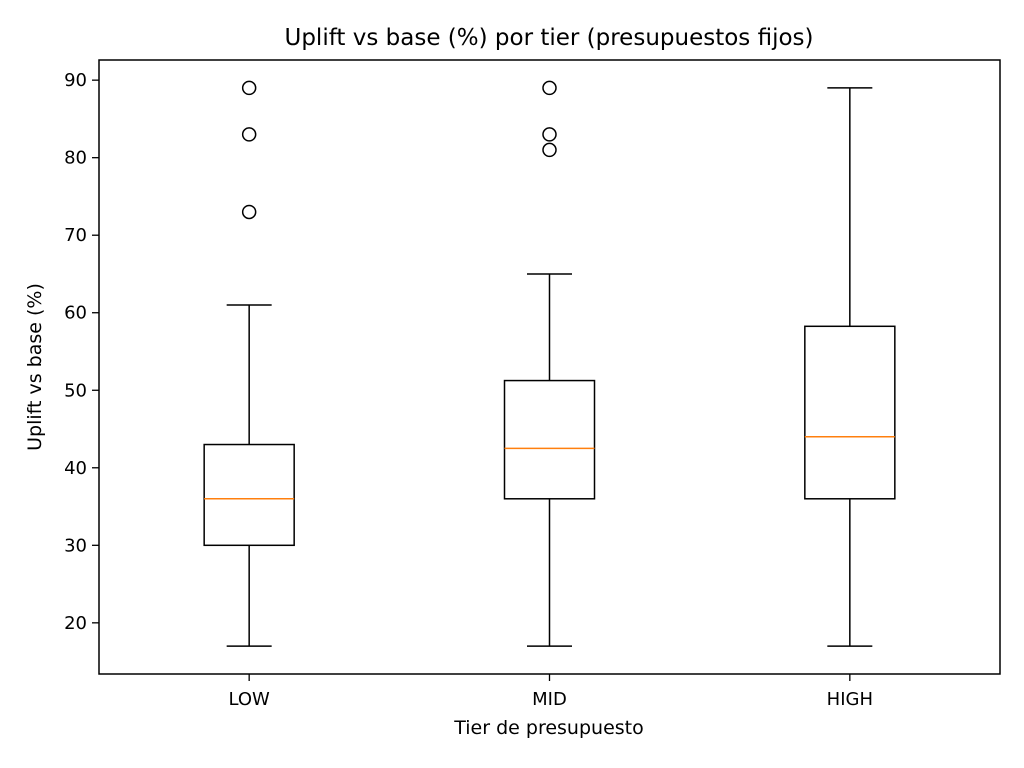 The image size is (1024, 768). Describe the element at coordinates (75, 545) in the screenshot. I see `y-tick-label: 30` at that location.